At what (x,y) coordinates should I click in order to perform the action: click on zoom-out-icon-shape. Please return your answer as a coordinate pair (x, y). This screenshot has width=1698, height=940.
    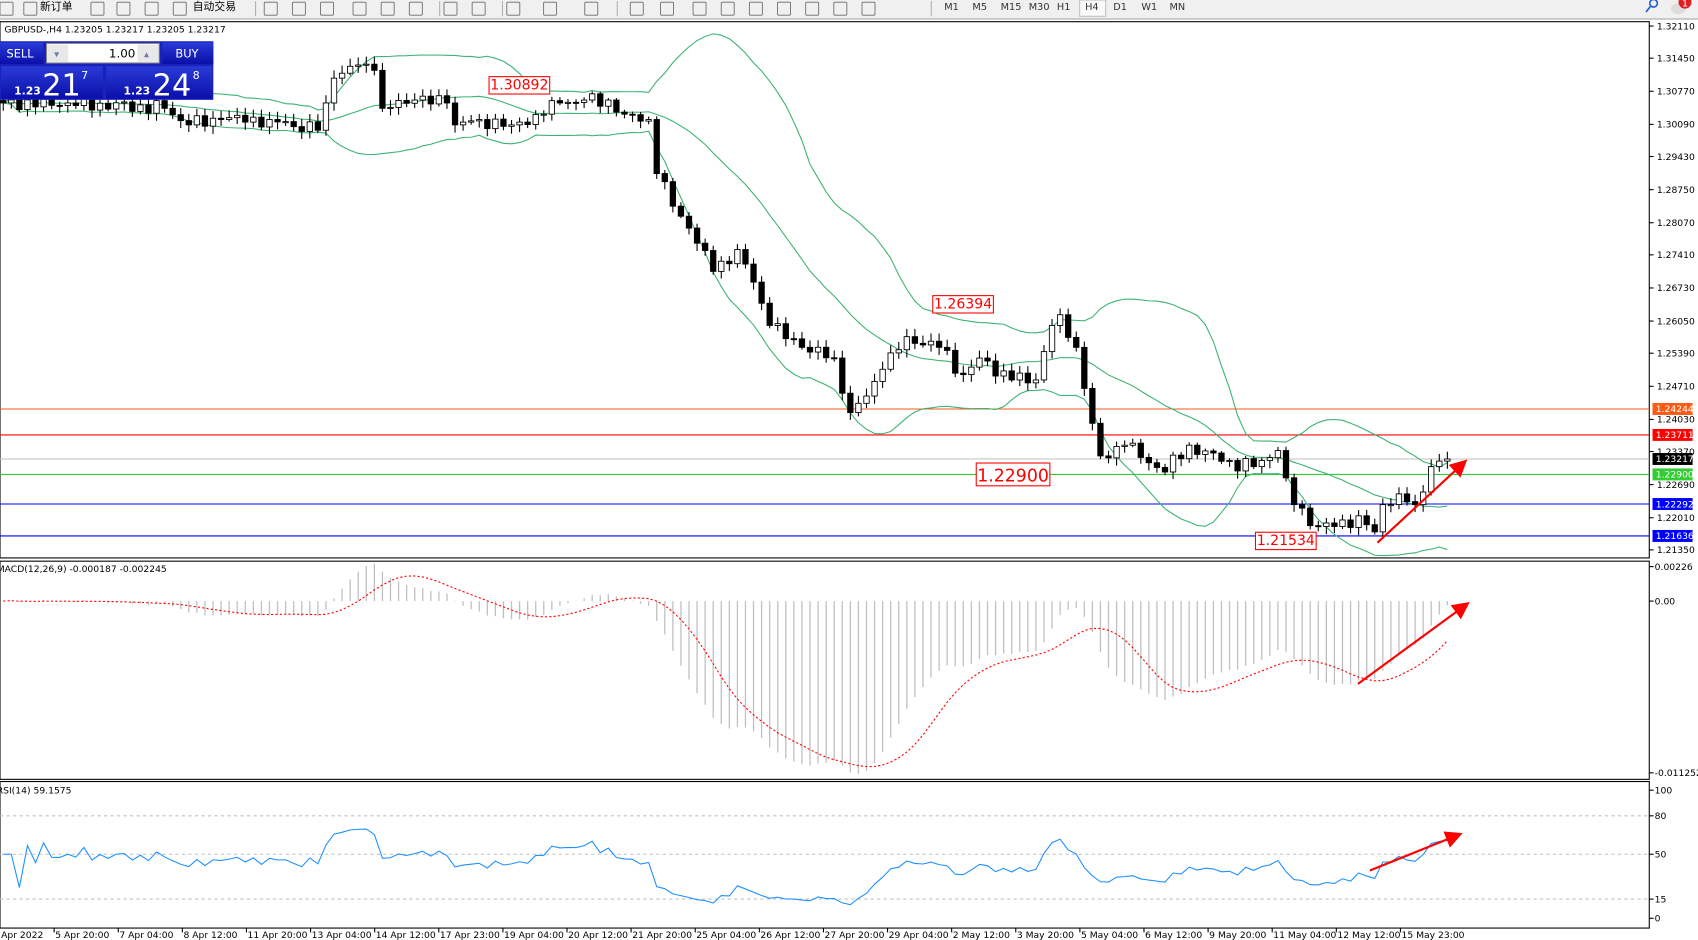
    Looking at the image, I should click on (359, 8).